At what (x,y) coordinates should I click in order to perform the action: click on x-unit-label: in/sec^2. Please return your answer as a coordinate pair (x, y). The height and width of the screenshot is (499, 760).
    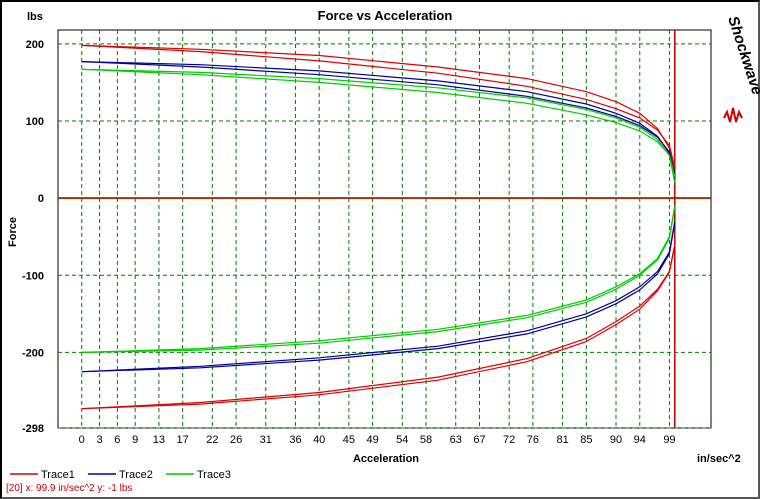
    Looking at the image, I should click on (719, 459).